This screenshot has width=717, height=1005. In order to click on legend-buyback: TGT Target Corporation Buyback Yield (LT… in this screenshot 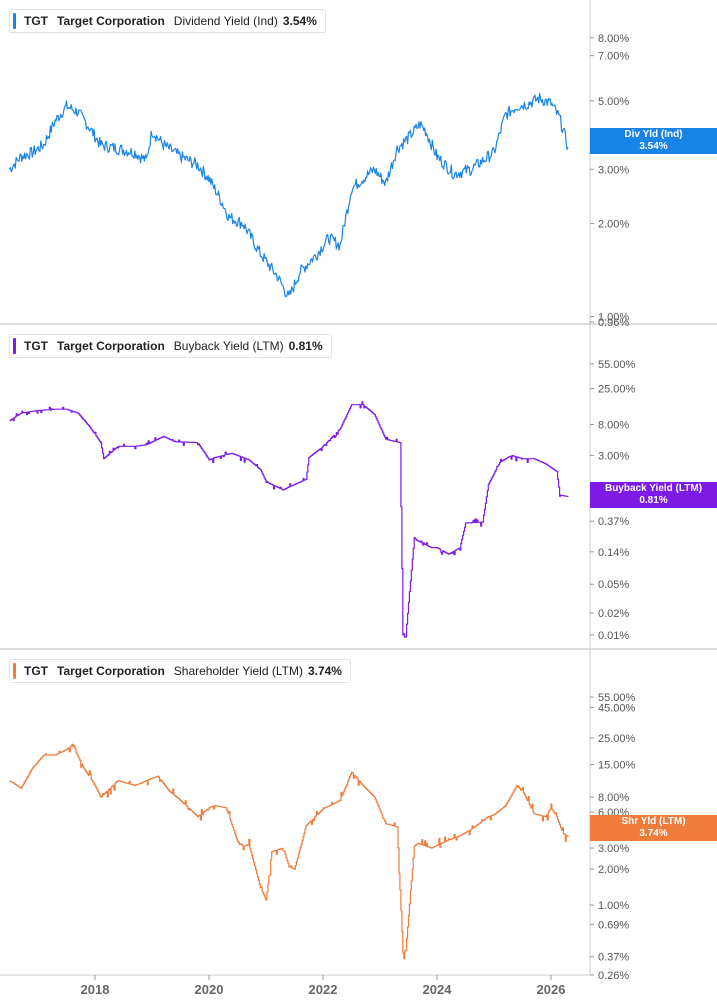, I will do `click(170, 346)`.